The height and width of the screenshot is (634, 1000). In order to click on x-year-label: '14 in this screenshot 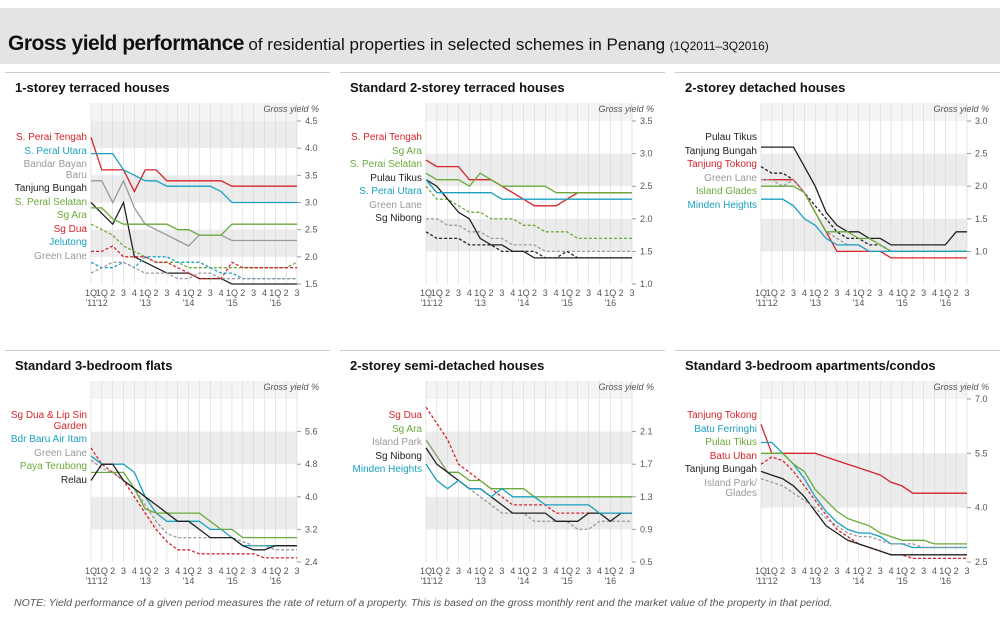, I will do `click(189, 303)`.